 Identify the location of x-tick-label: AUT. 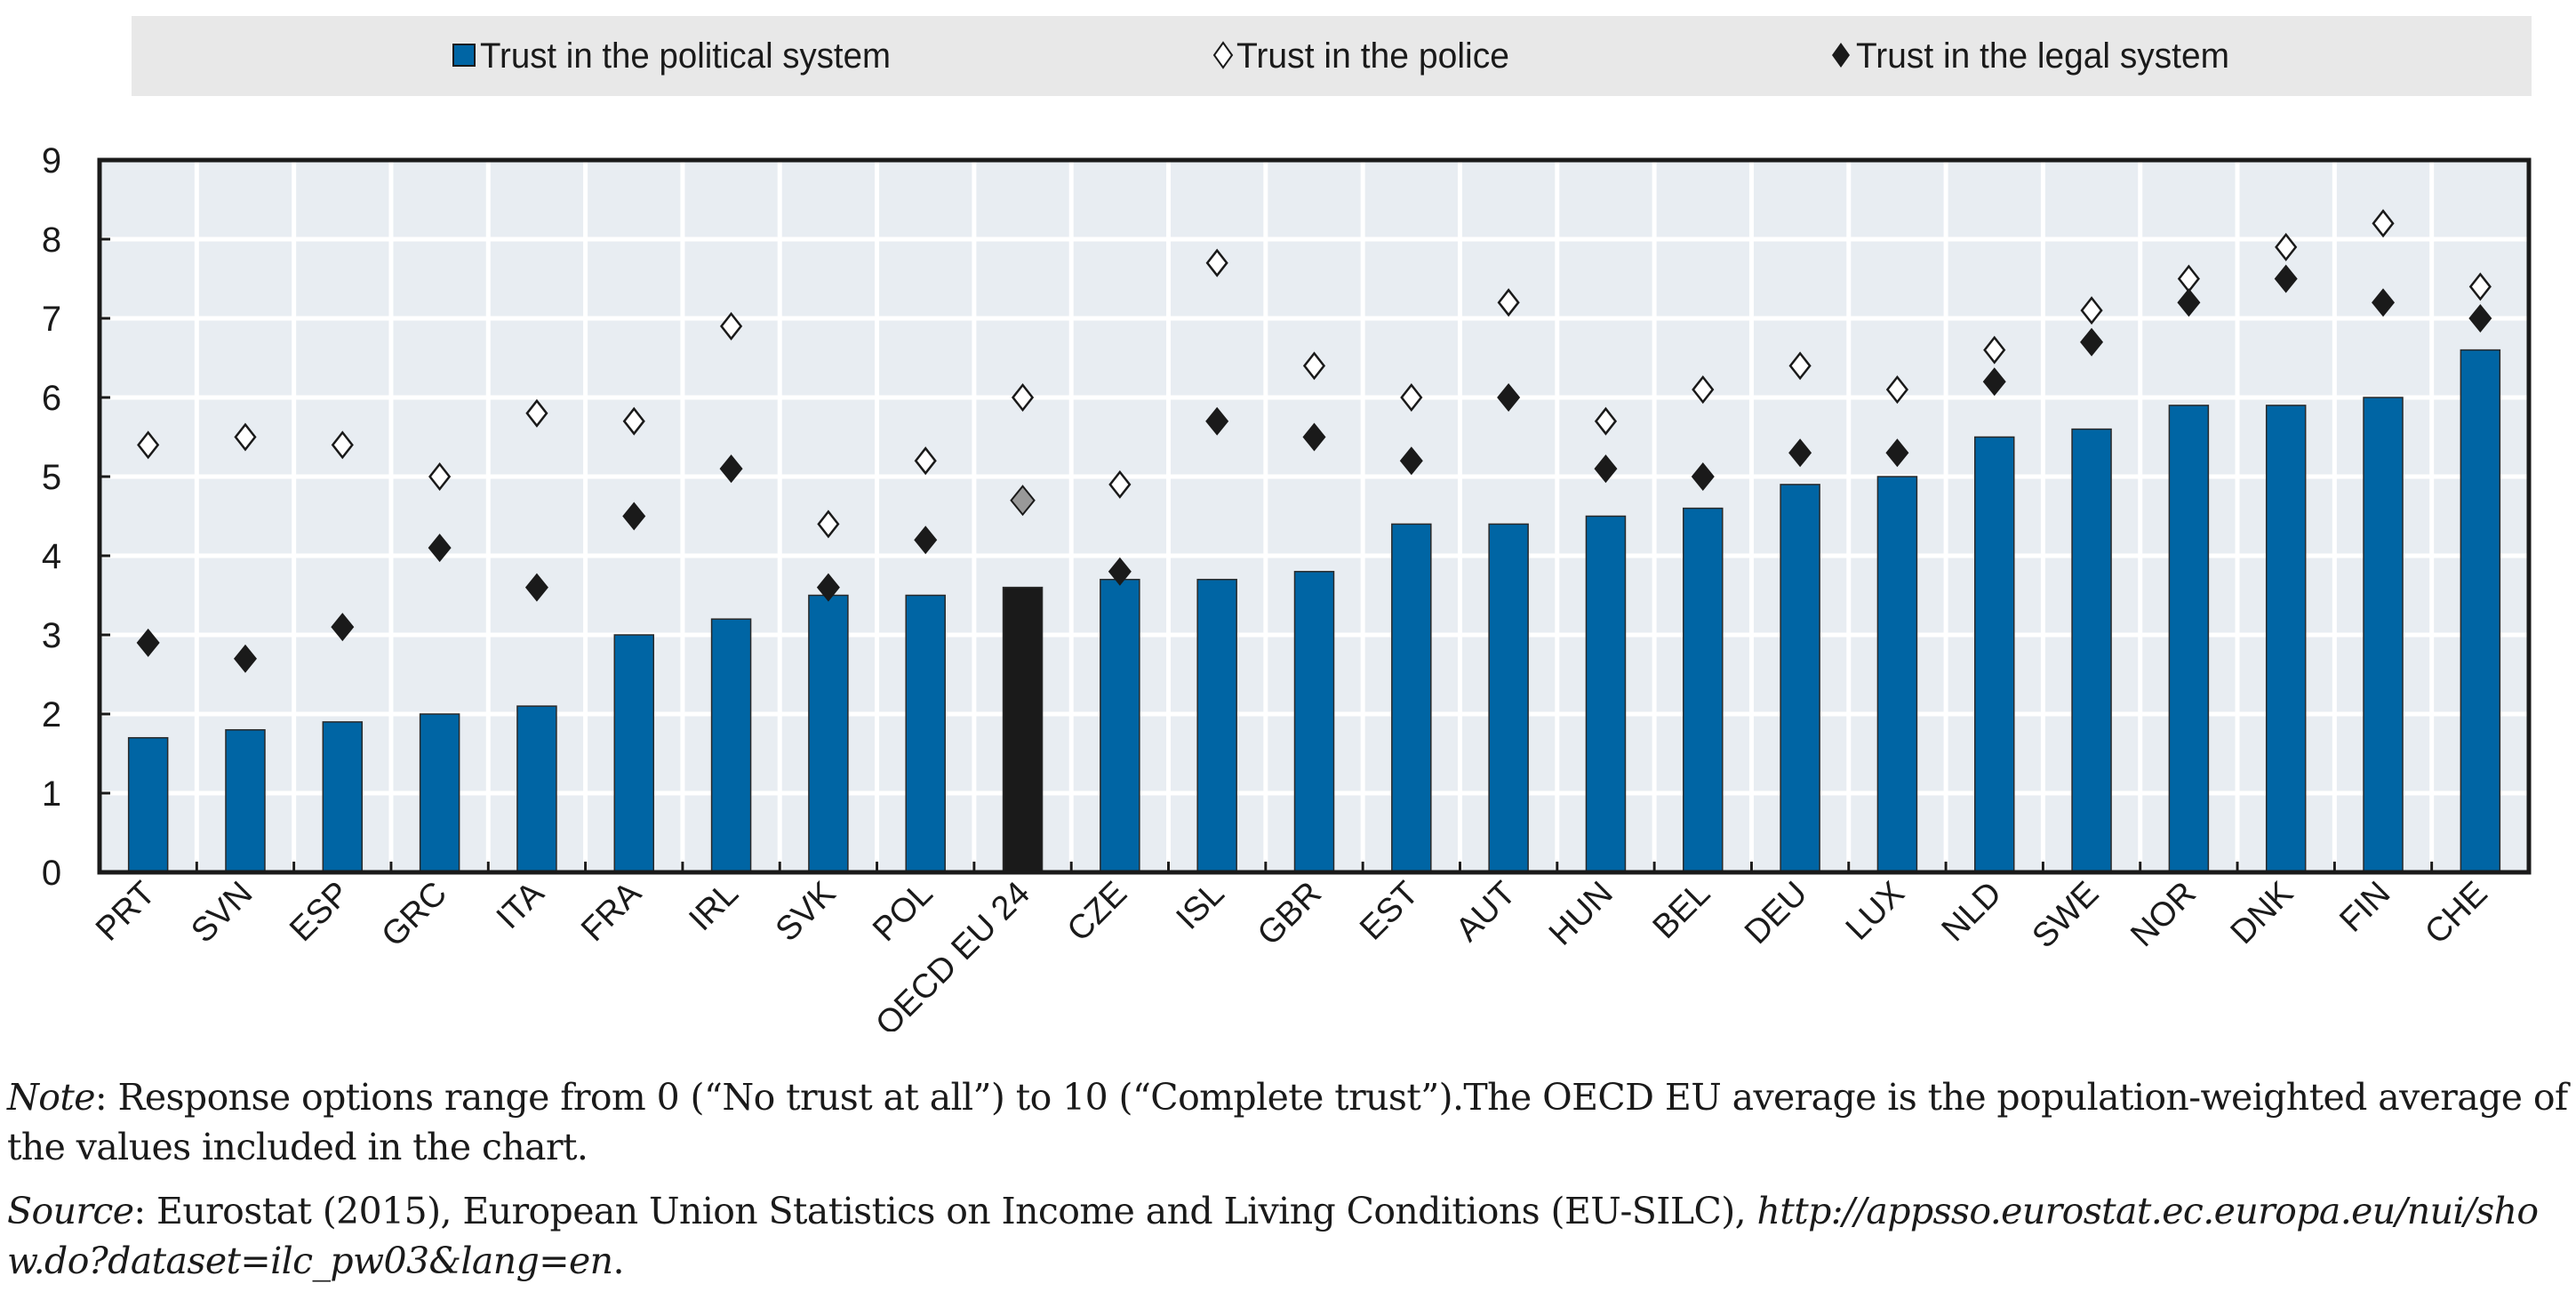
(1486, 912).